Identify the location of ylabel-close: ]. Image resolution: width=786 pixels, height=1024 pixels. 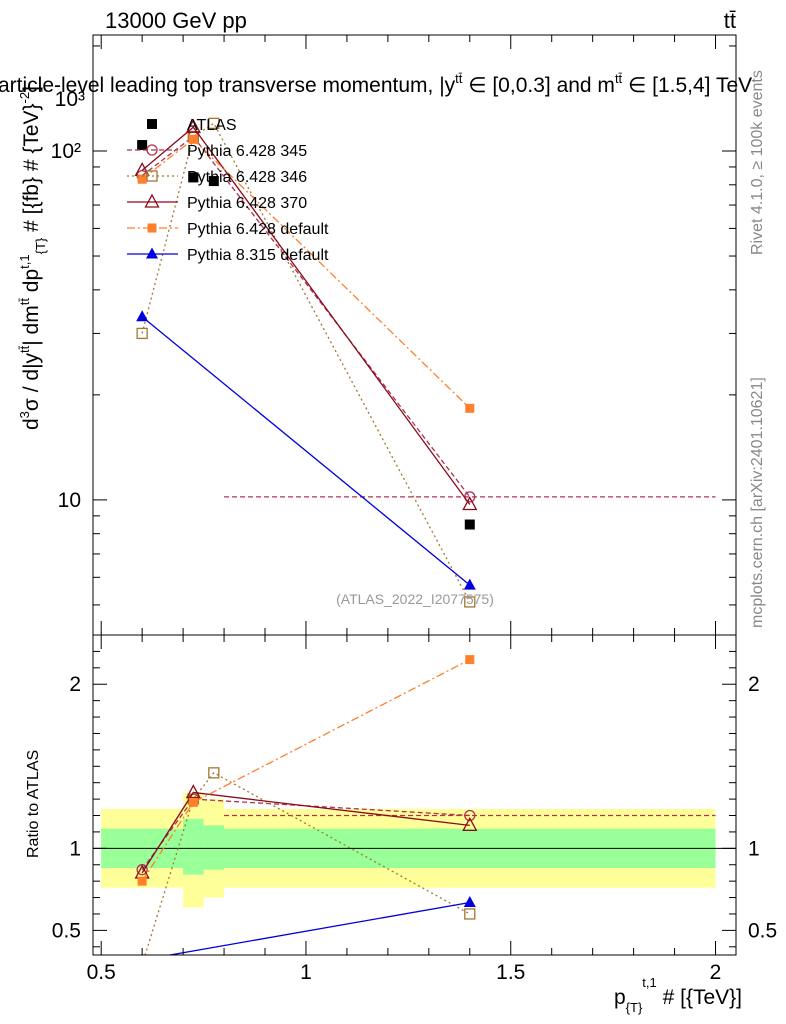
(31, 89).